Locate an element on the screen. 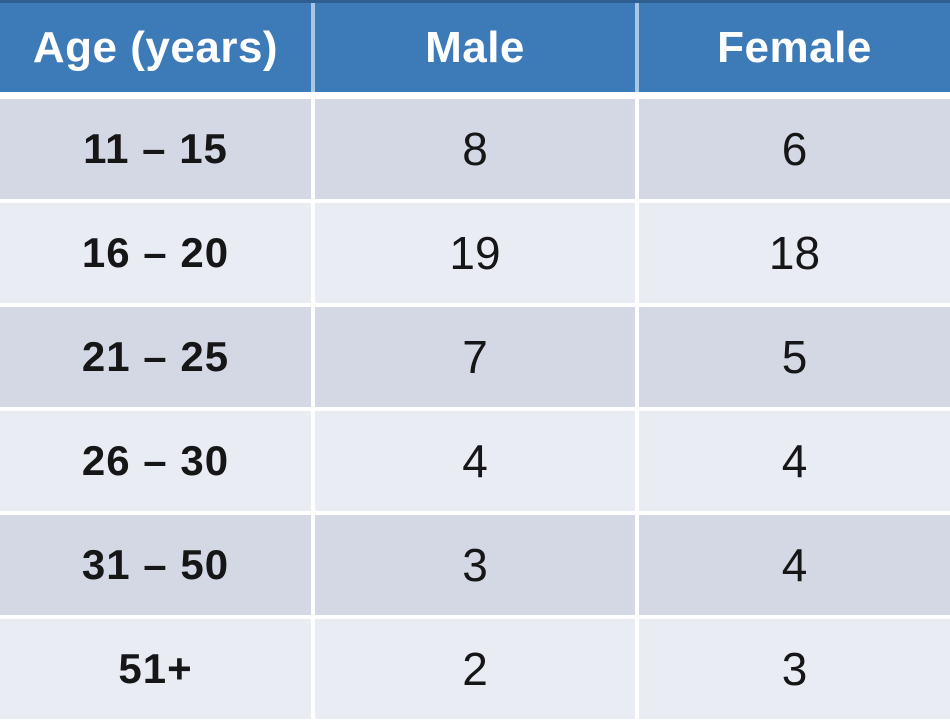  age-cell: 26 – 30 is located at coordinates (155, 461).